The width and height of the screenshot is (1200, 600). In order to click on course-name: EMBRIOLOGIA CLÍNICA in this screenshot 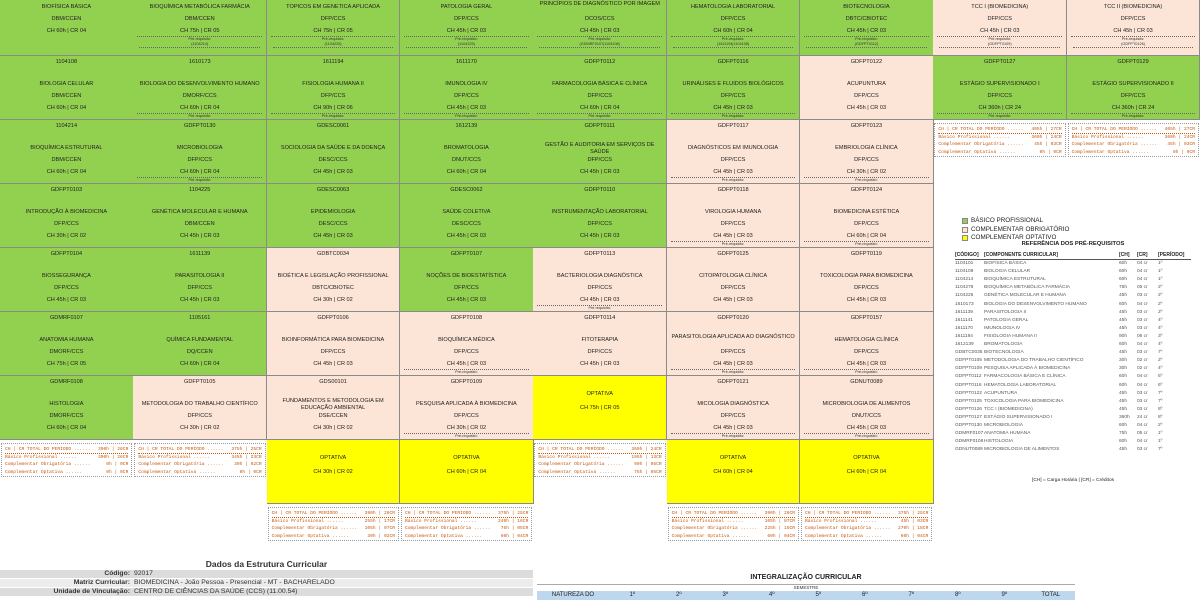, I will do `click(866, 148)`.